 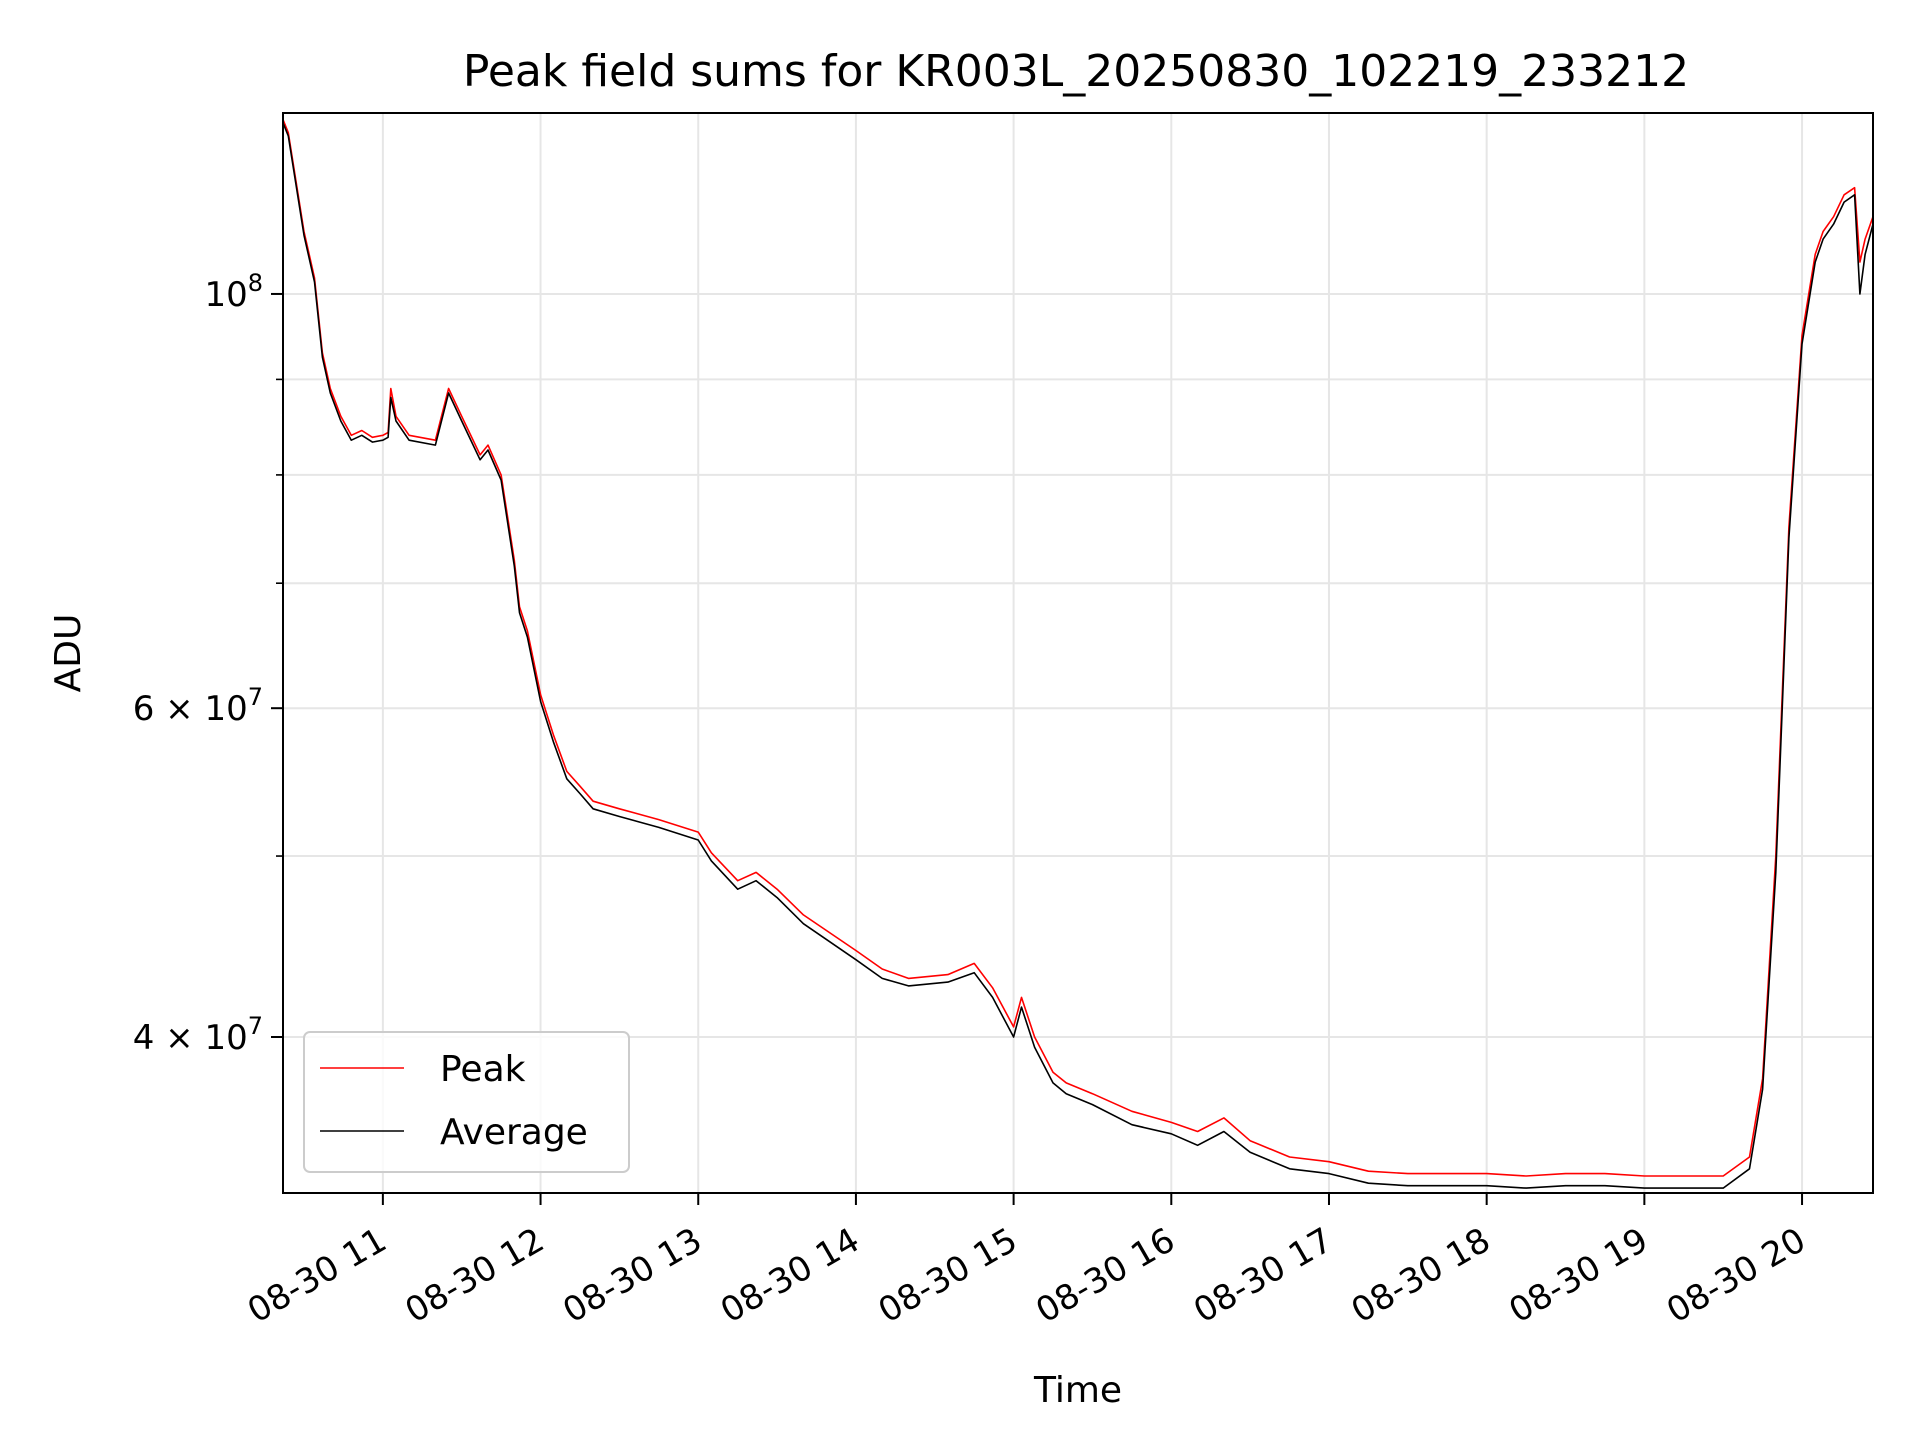 I want to click on x-axis-label: Time, so click(x=1077, y=1390).